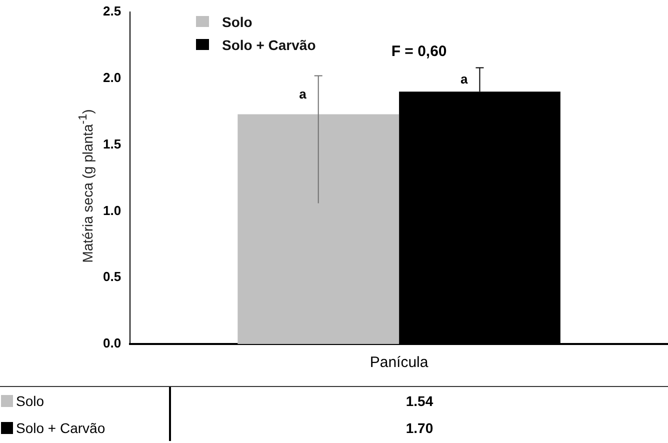  What do you see at coordinates (30, 400) in the screenshot?
I see `text: Solo` at bounding box center [30, 400].